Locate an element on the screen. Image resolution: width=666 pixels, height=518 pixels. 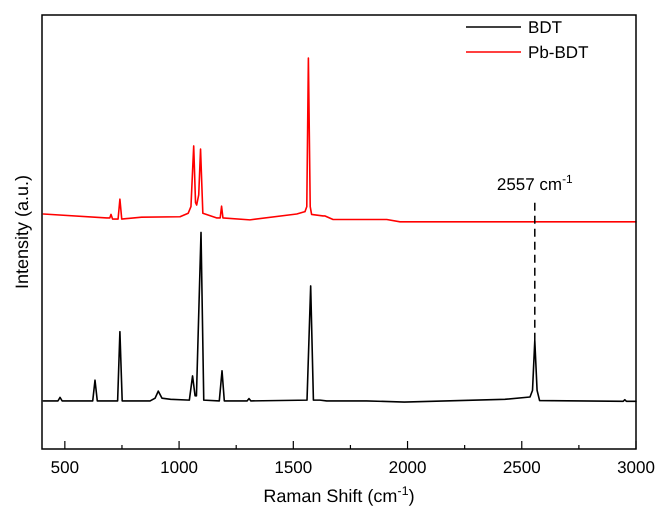
x-tick-label: 2500 is located at coordinates (521, 467).